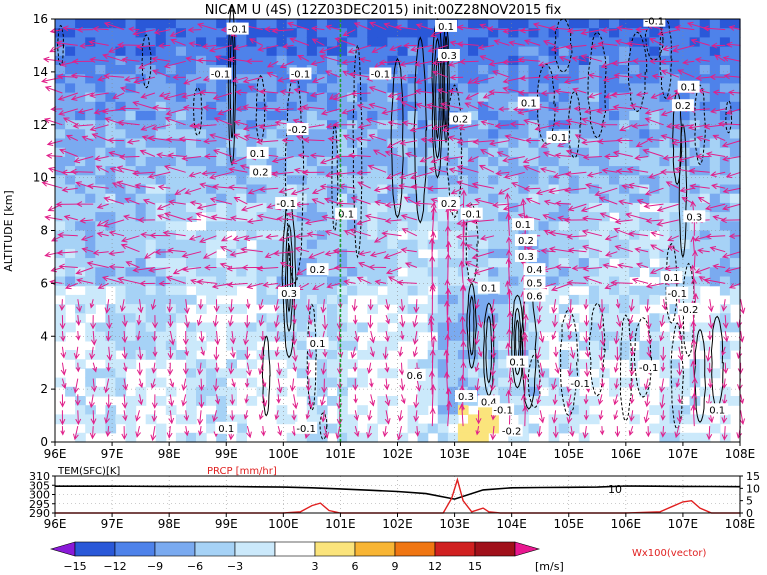  I want to click on contour-label: 0.2, so click(526, 241).